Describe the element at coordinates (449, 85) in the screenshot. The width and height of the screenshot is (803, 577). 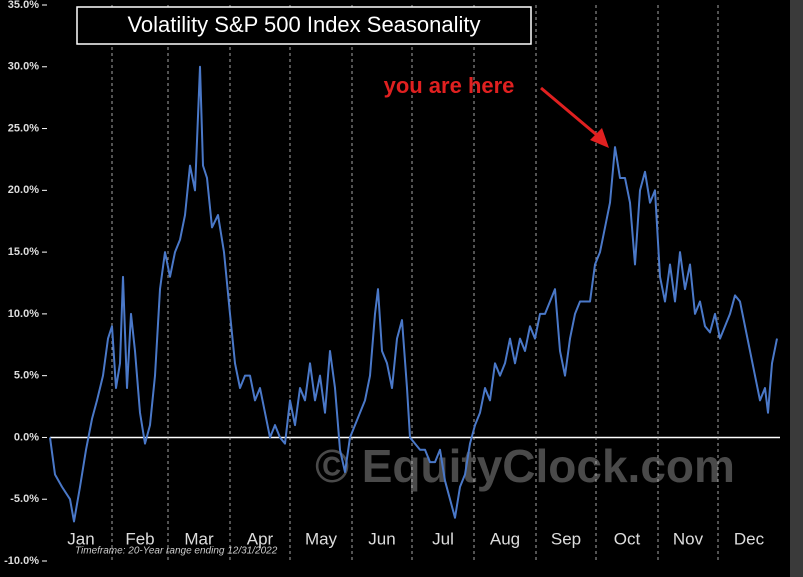
I see `annotation: you are here` at that location.